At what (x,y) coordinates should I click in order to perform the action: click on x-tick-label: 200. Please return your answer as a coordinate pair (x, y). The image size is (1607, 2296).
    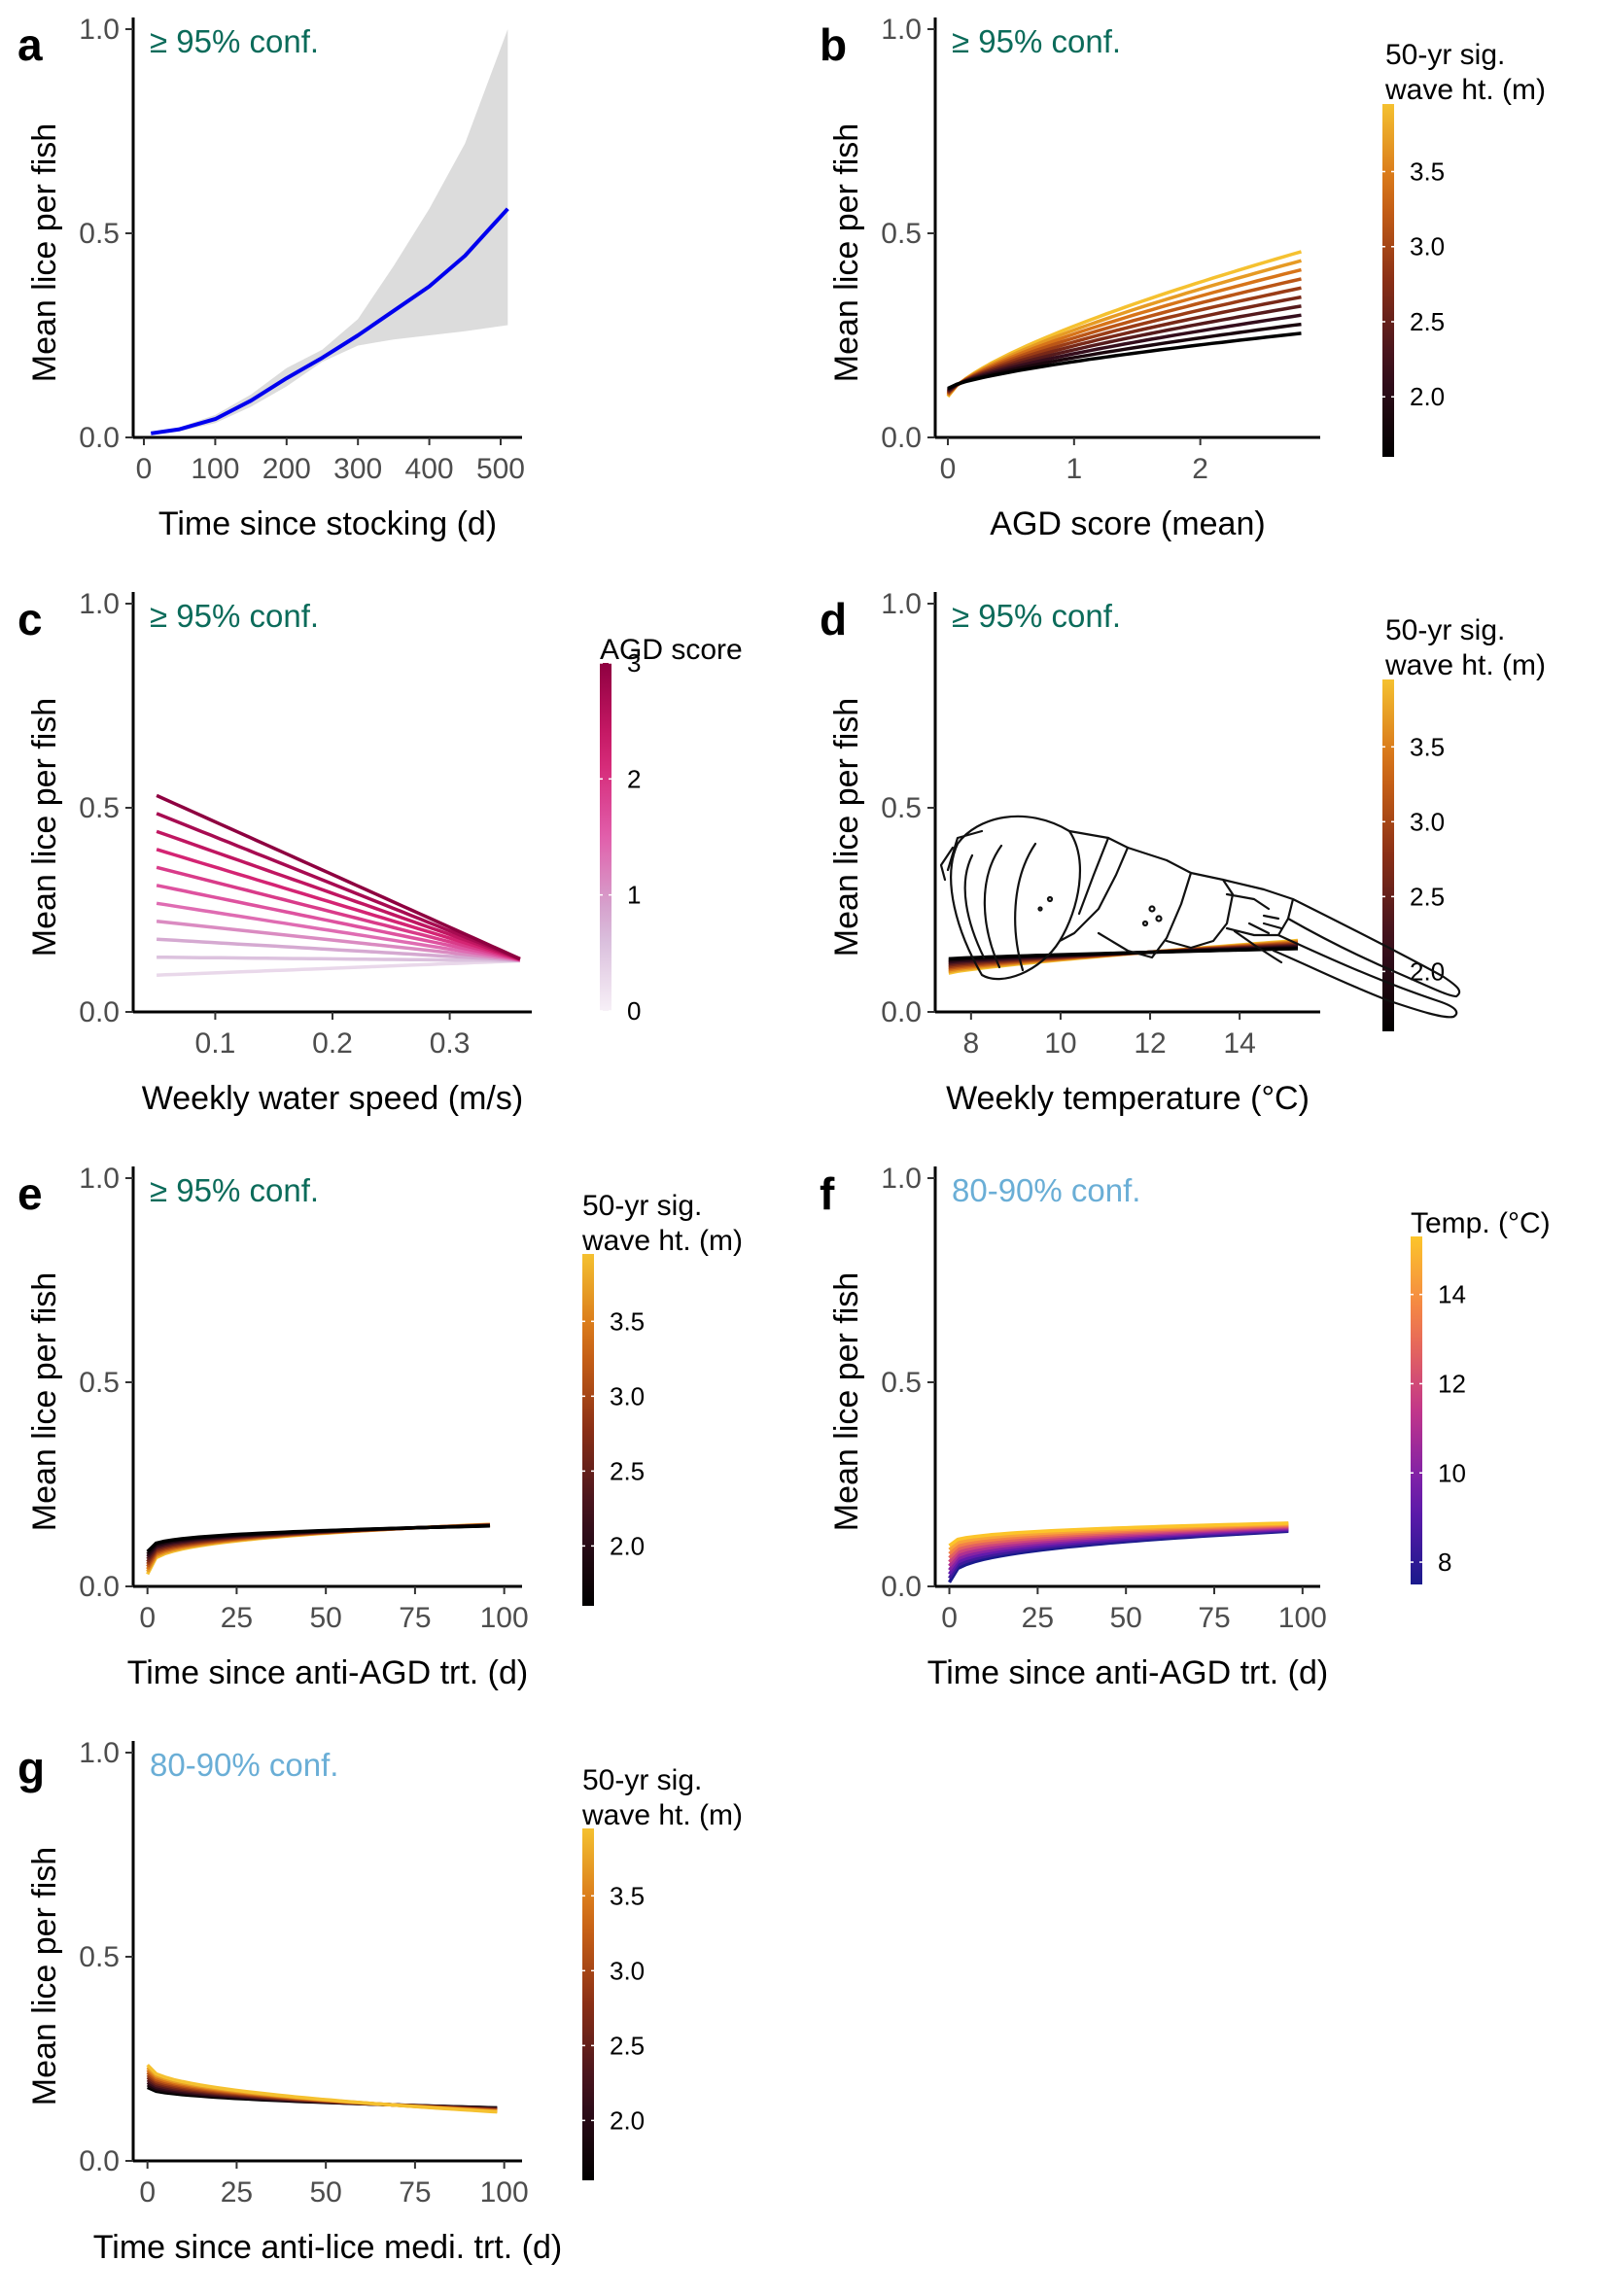
    Looking at the image, I should click on (286, 469).